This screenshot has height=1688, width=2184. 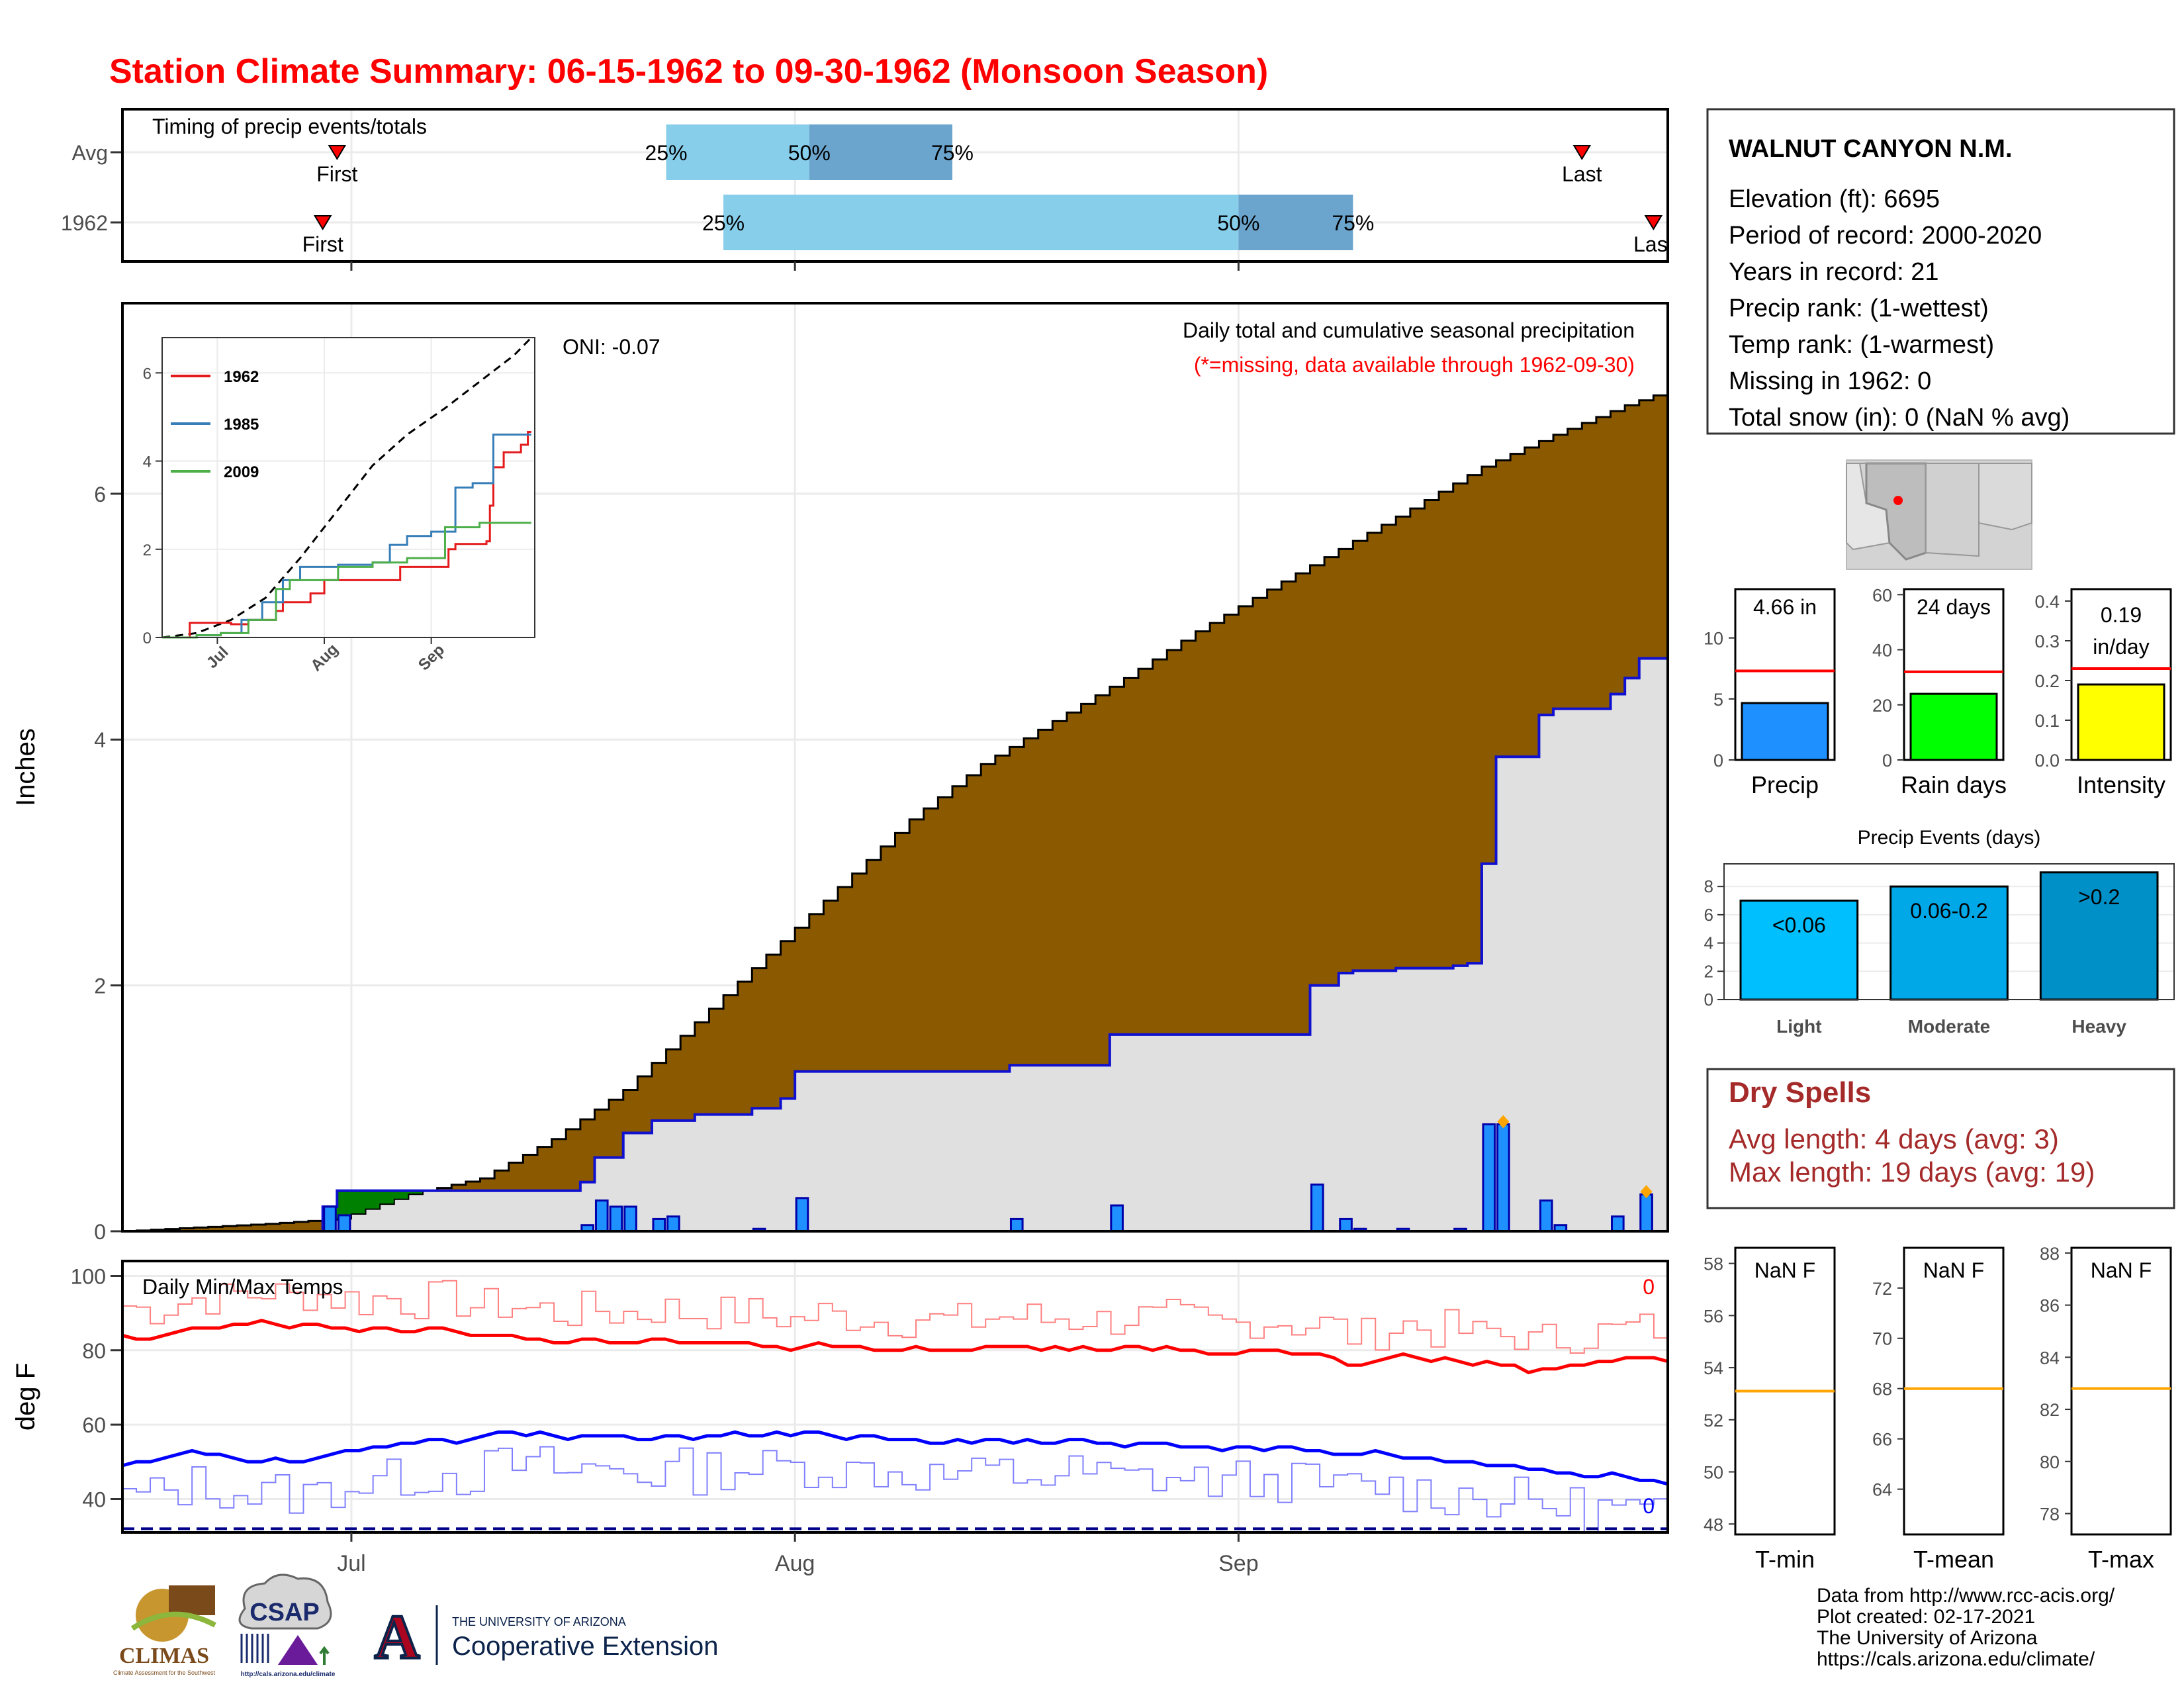 I want to click on timing-row-label: Avg, so click(x=89, y=153).